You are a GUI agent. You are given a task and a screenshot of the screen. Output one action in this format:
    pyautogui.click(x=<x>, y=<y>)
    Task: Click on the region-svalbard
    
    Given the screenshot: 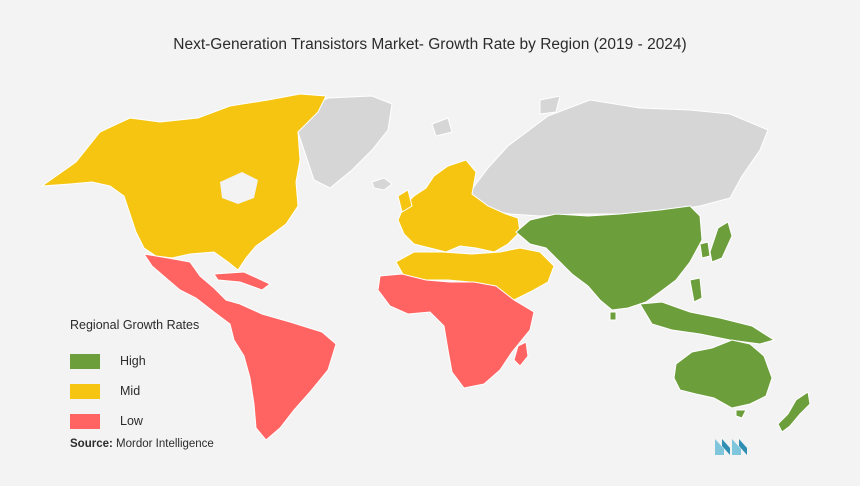 What is the action you would take?
    pyautogui.click(x=442, y=127)
    